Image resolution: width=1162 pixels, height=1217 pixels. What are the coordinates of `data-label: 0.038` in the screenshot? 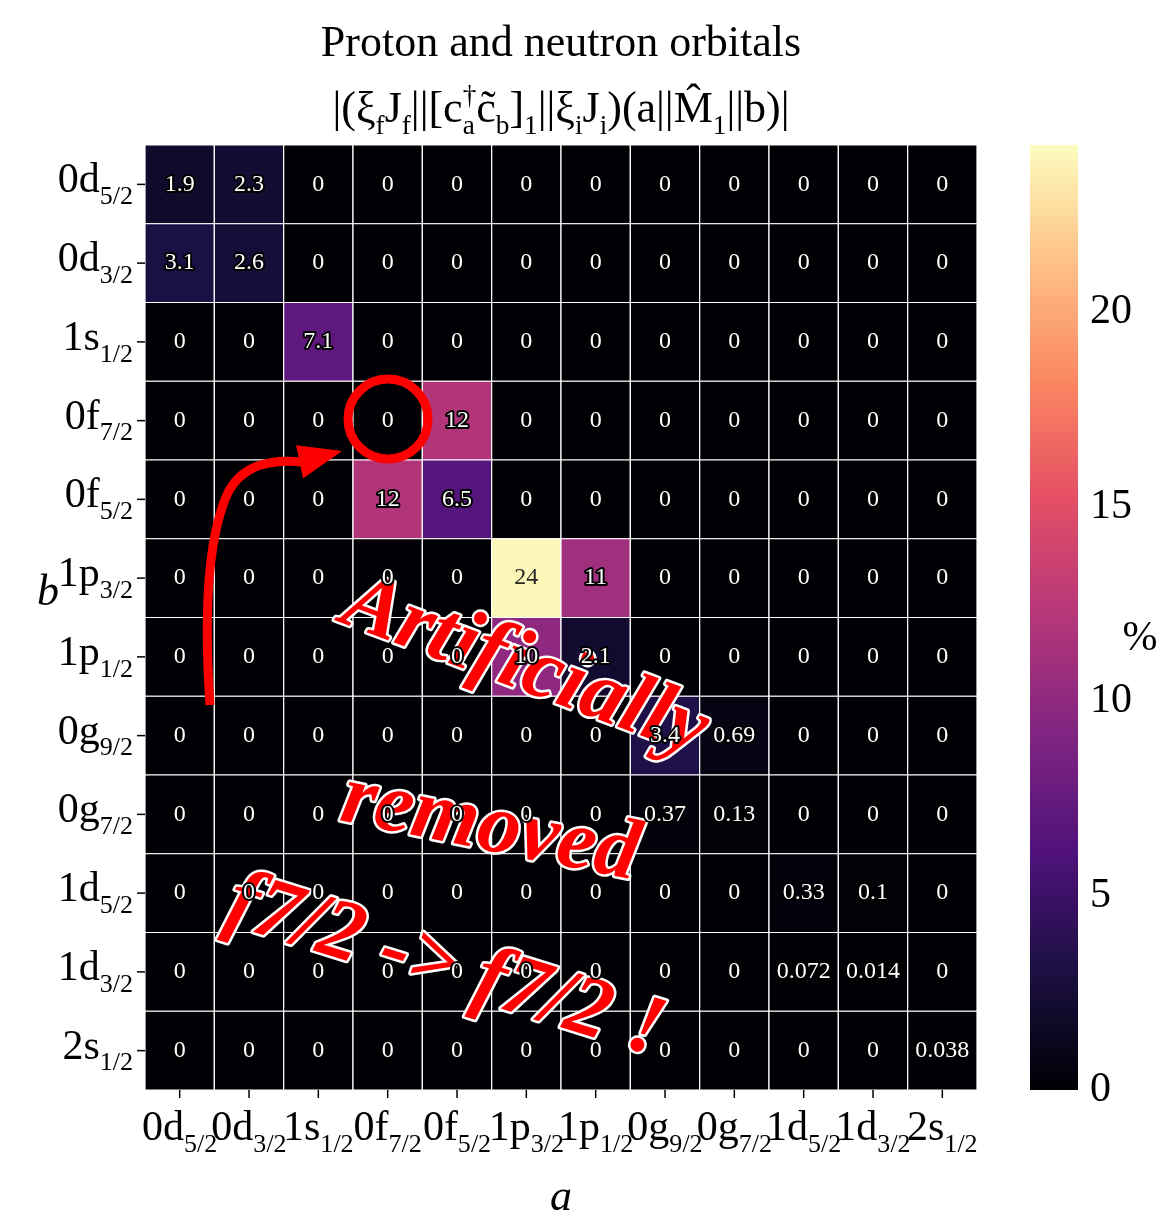 It's located at (942, 1048).